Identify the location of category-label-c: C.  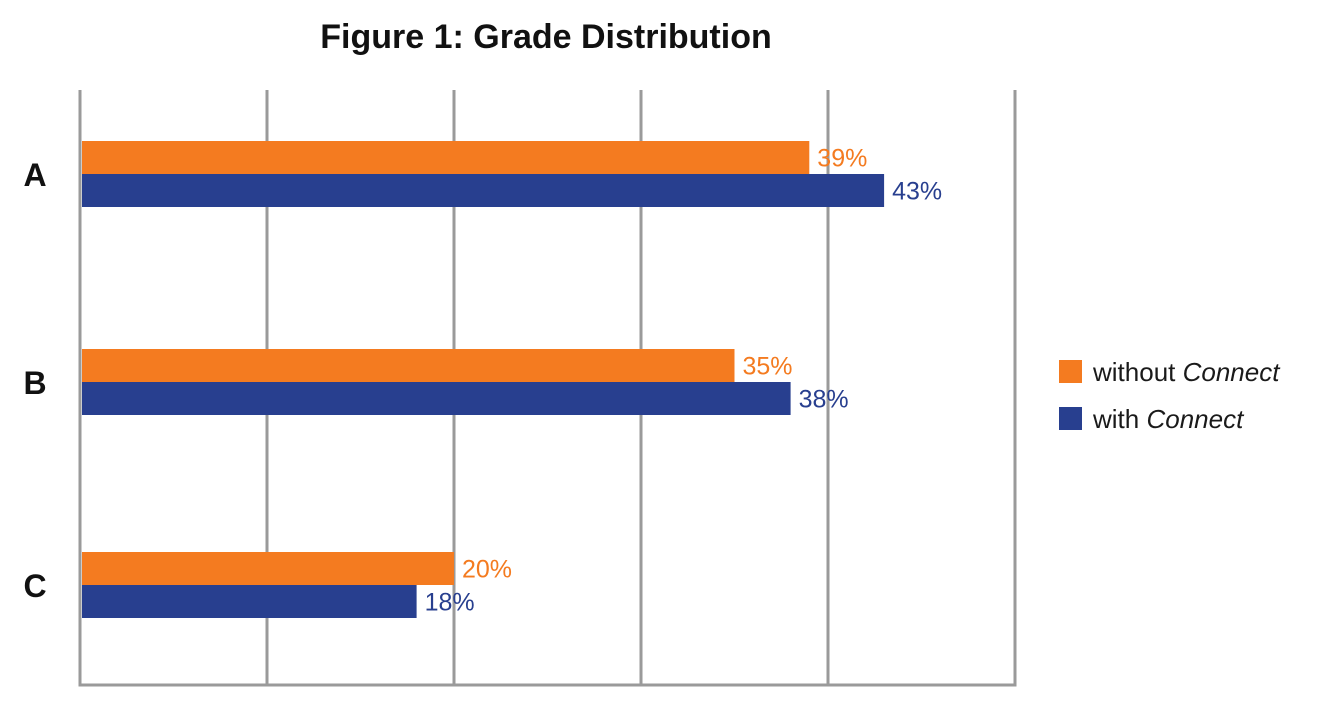
(34, 586).